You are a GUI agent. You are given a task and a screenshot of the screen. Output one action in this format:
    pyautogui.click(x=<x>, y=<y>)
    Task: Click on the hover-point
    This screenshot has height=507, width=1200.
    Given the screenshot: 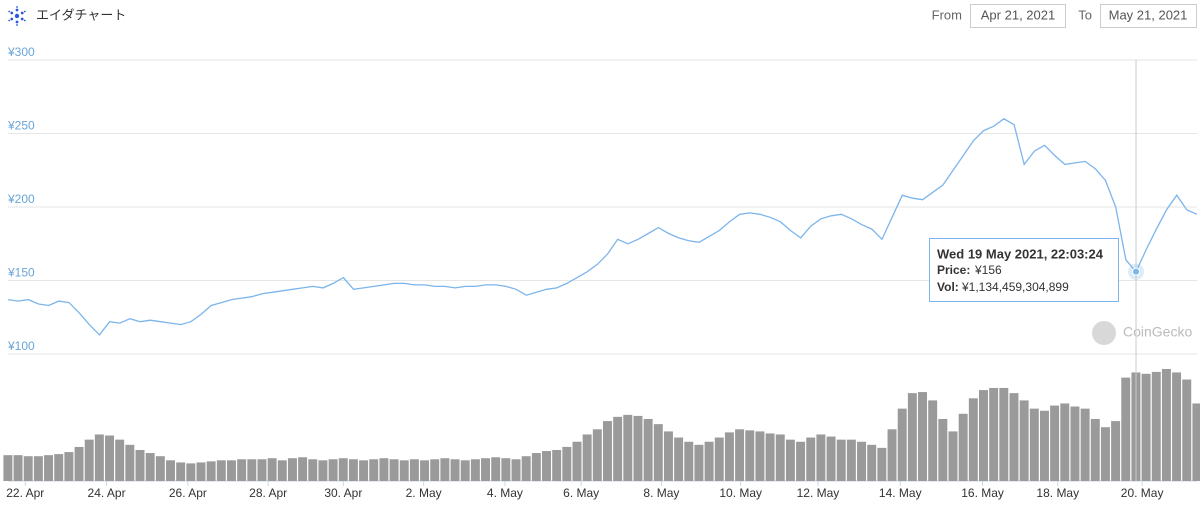 What is the action you would take?
    pyautogui.click(x=1136, y=271)
    